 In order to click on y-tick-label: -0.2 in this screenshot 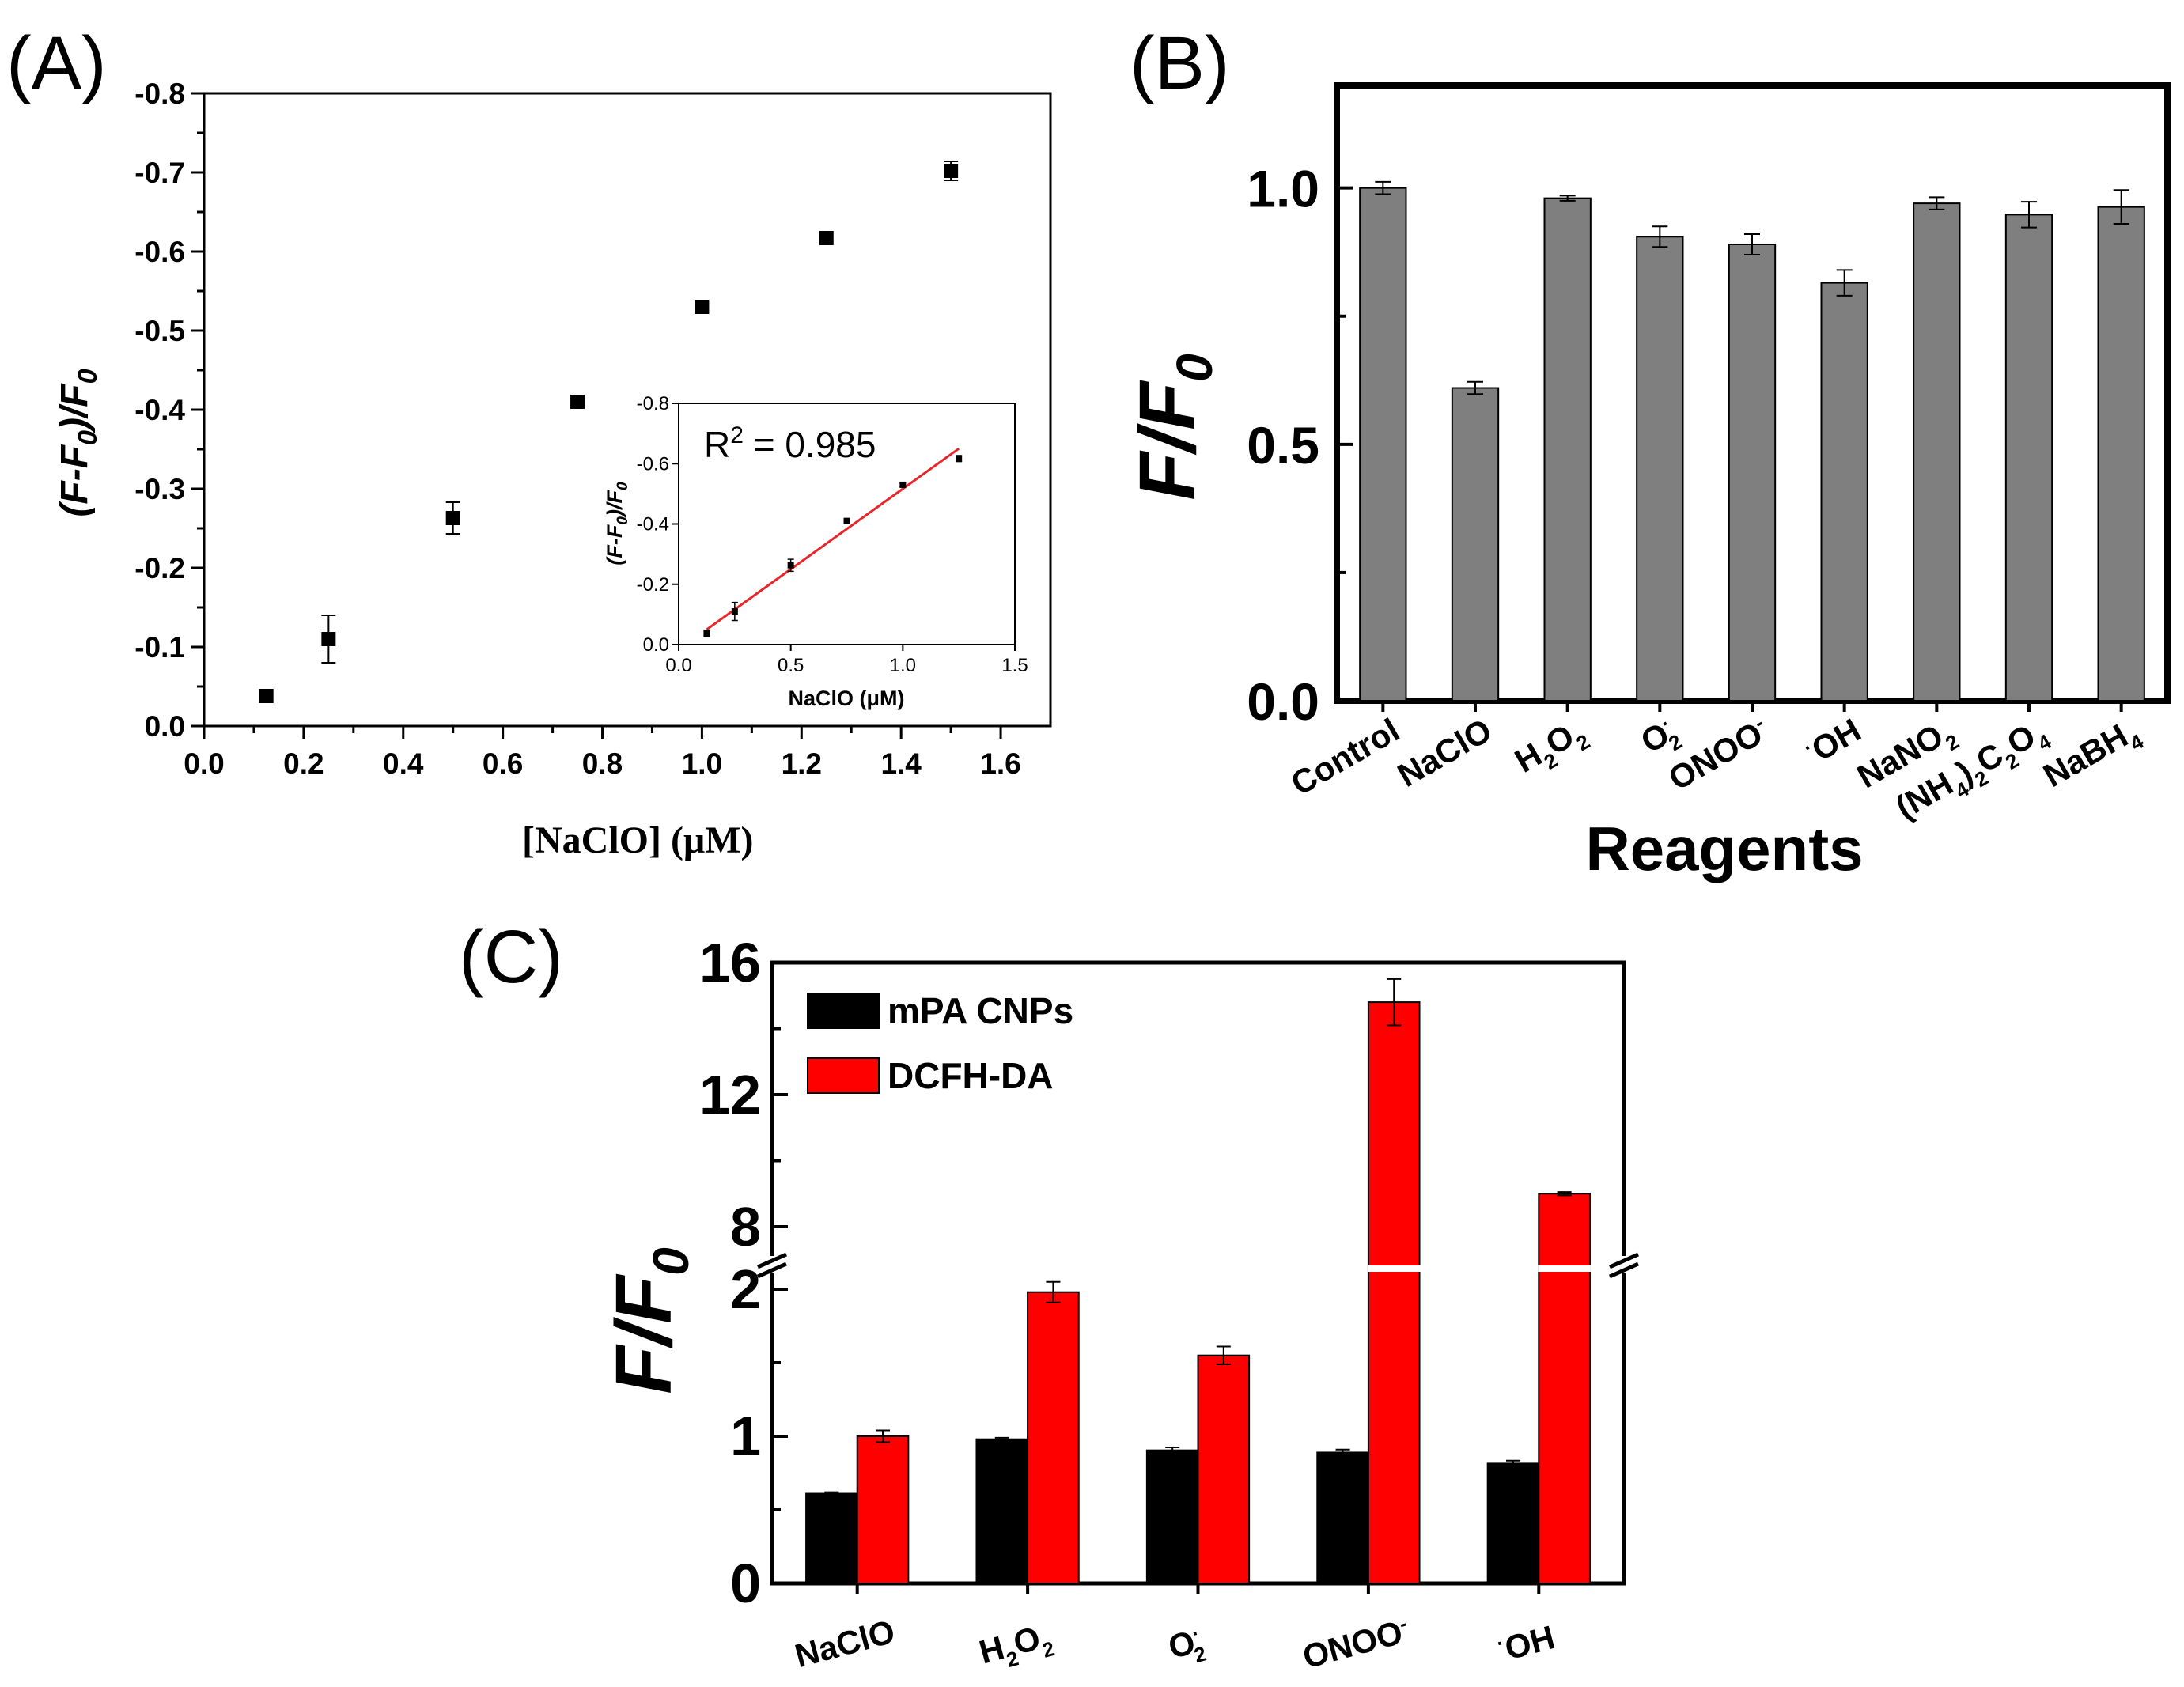, I will do `click(159, 568)`.